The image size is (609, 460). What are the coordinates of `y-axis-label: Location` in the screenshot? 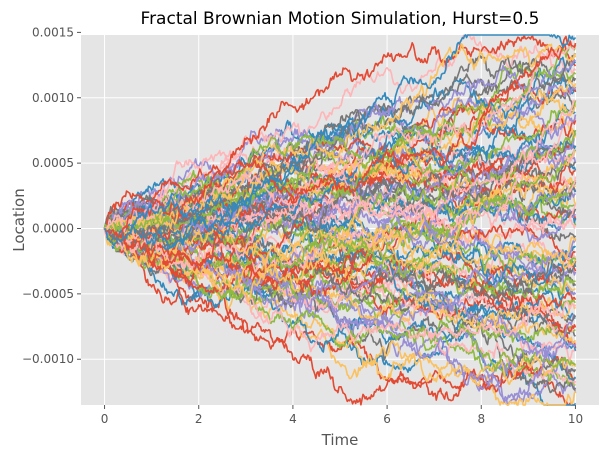 It's located at (19, 219).